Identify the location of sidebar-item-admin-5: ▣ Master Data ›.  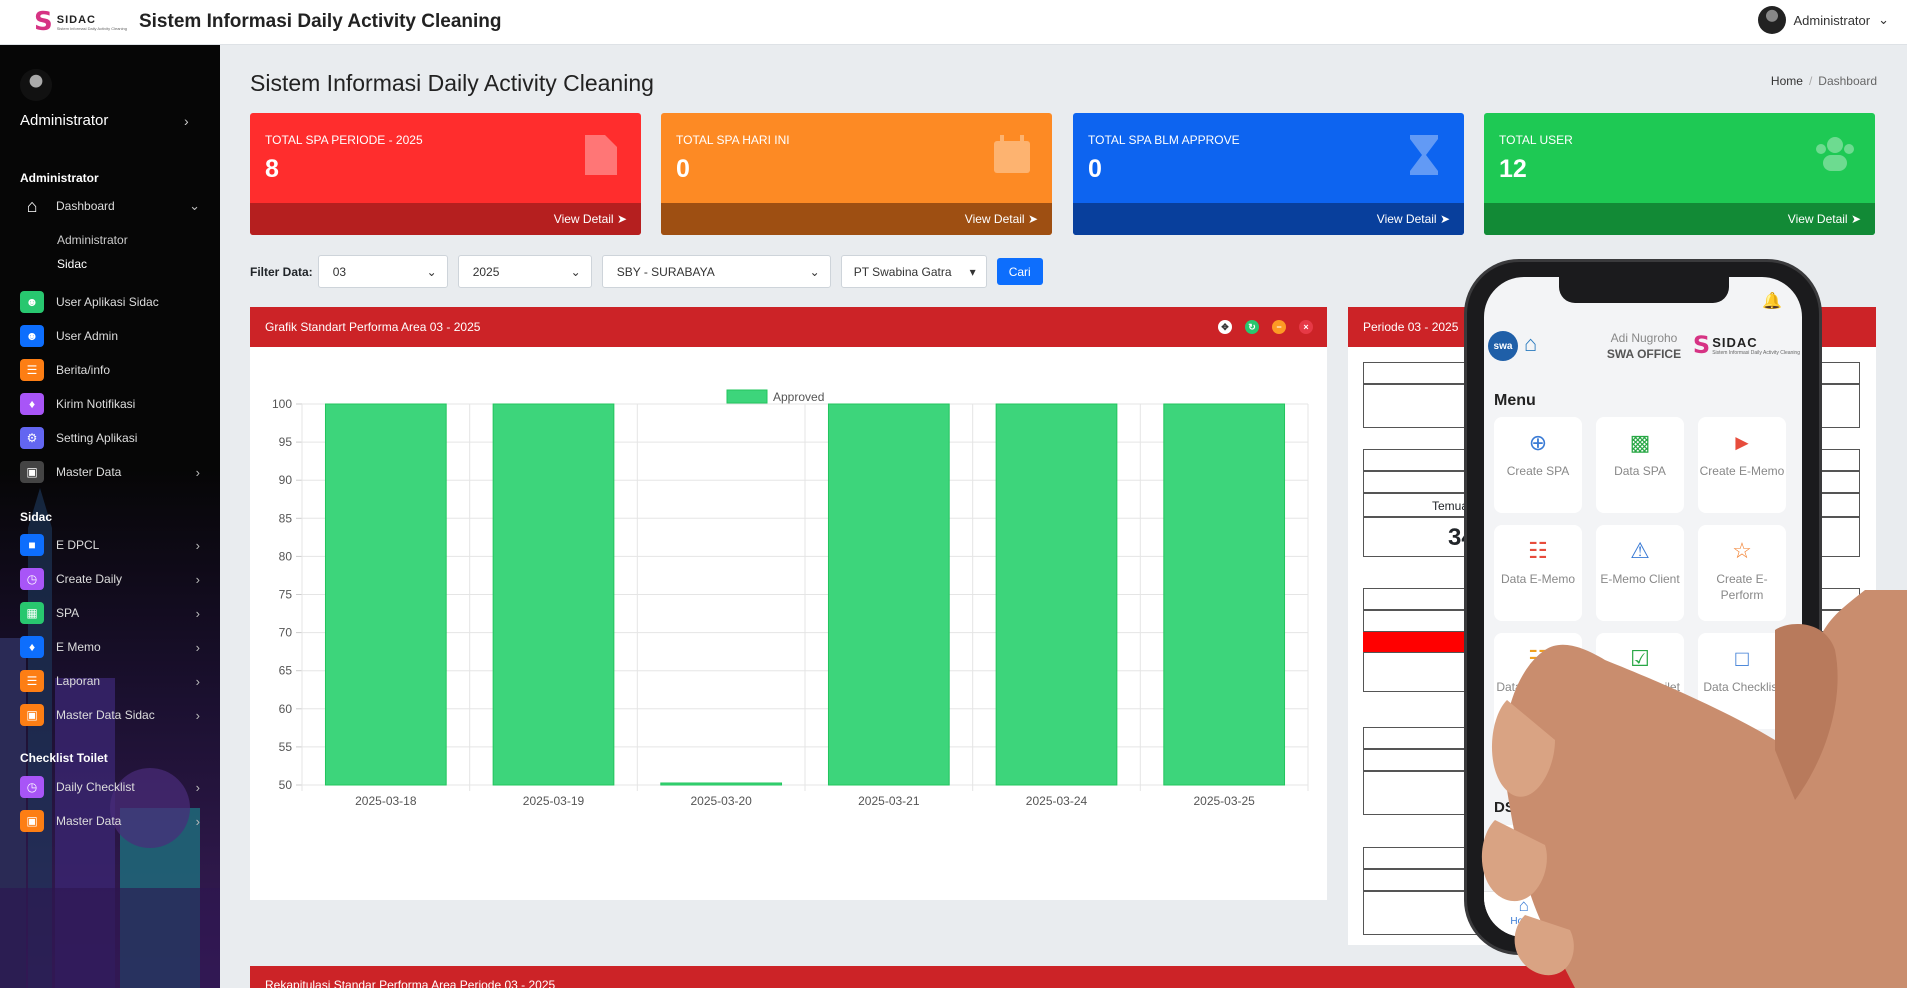
(110, 472).